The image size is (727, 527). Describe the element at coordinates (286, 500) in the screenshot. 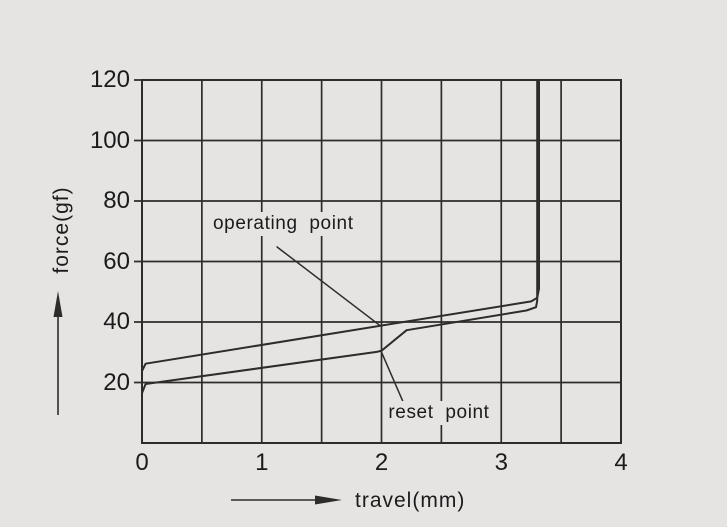

I see `x-axis-arrow` at that location.